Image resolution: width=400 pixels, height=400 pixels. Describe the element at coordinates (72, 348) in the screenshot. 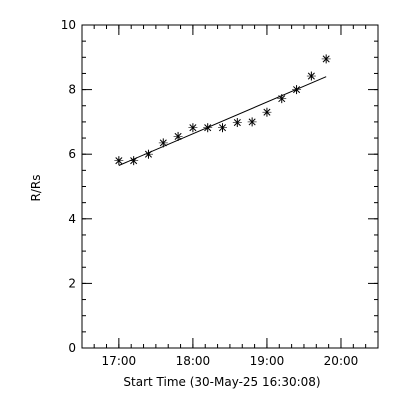

I see `y-tick-label: 0` at that location.